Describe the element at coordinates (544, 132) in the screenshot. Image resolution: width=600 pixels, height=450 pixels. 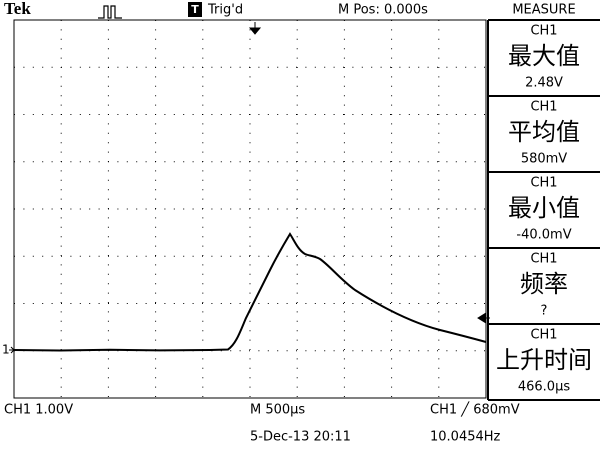
I see `measure-label: 平均值` at that location.